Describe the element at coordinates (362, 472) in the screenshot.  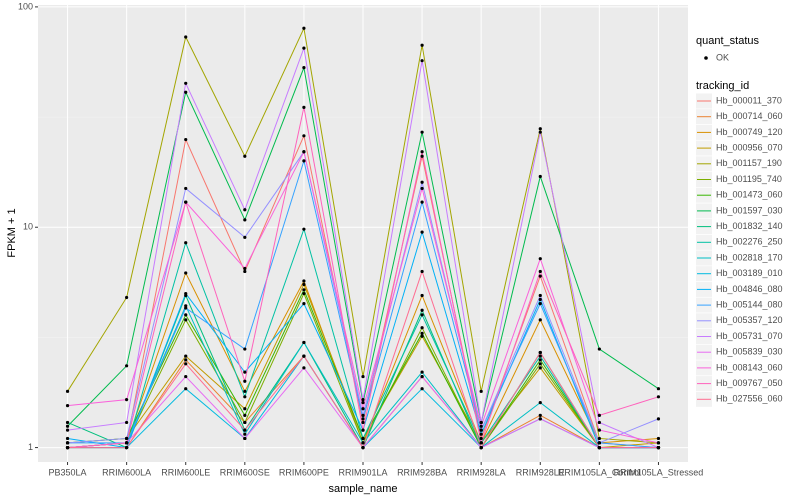
I see `x-tick-label: RRIM901LA` at that location.